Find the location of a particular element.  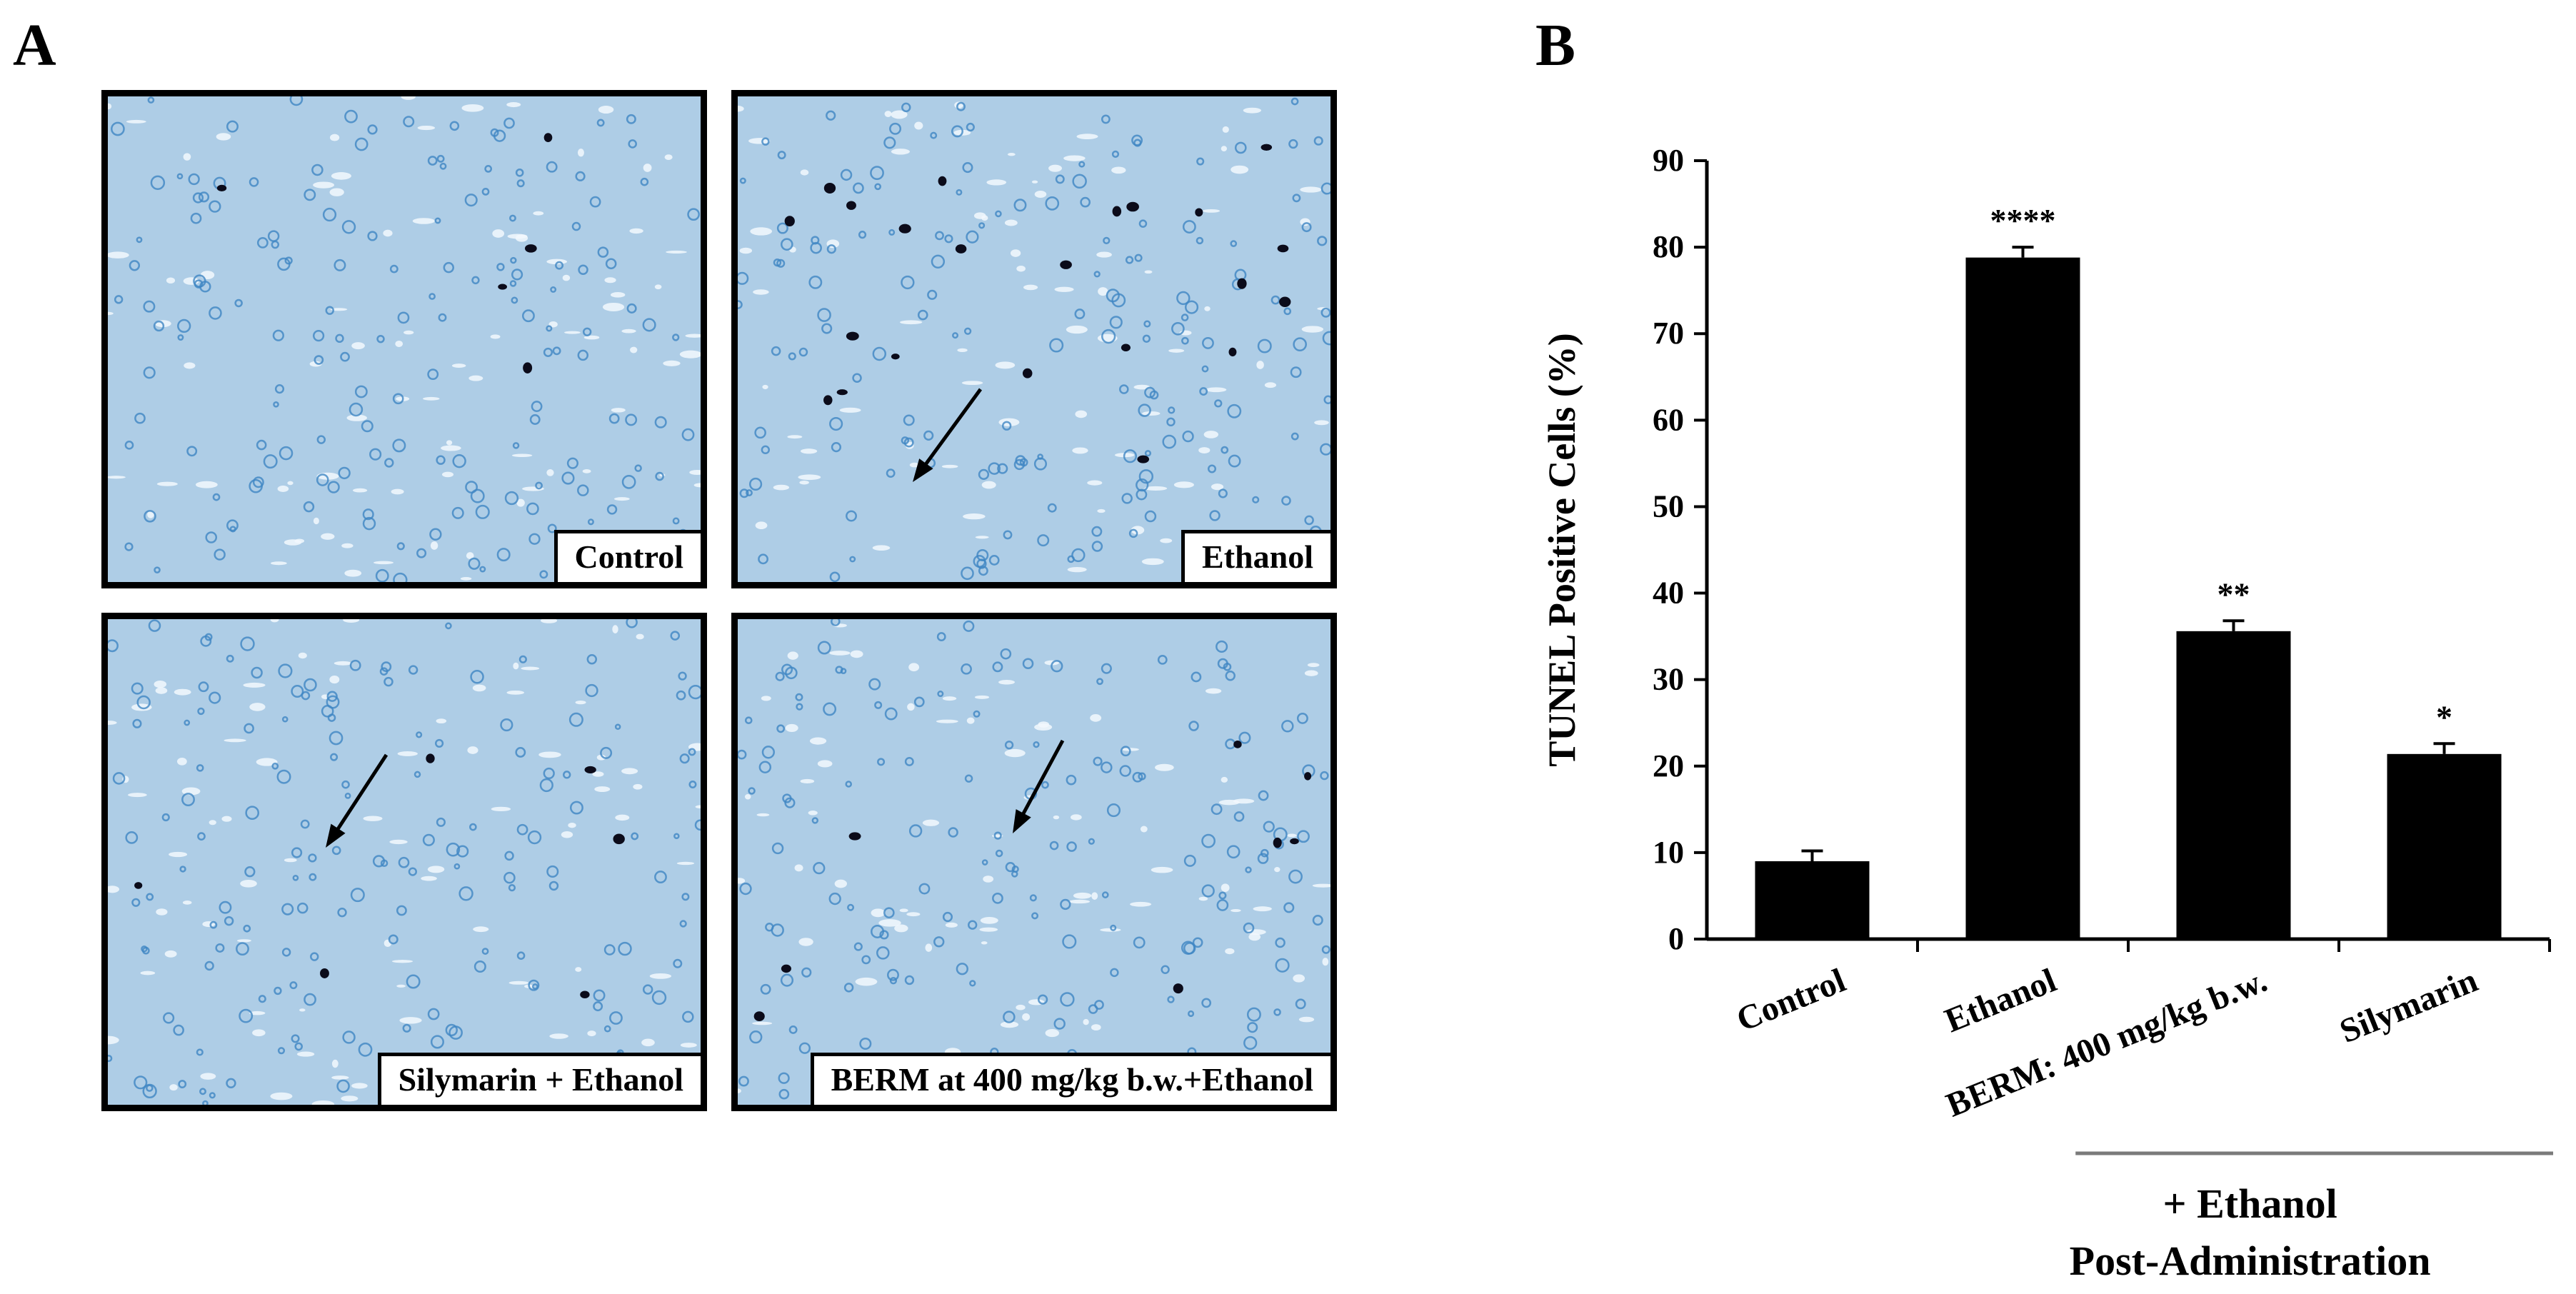

y-tick-label: 90 is located at coordinates (1668, 160).